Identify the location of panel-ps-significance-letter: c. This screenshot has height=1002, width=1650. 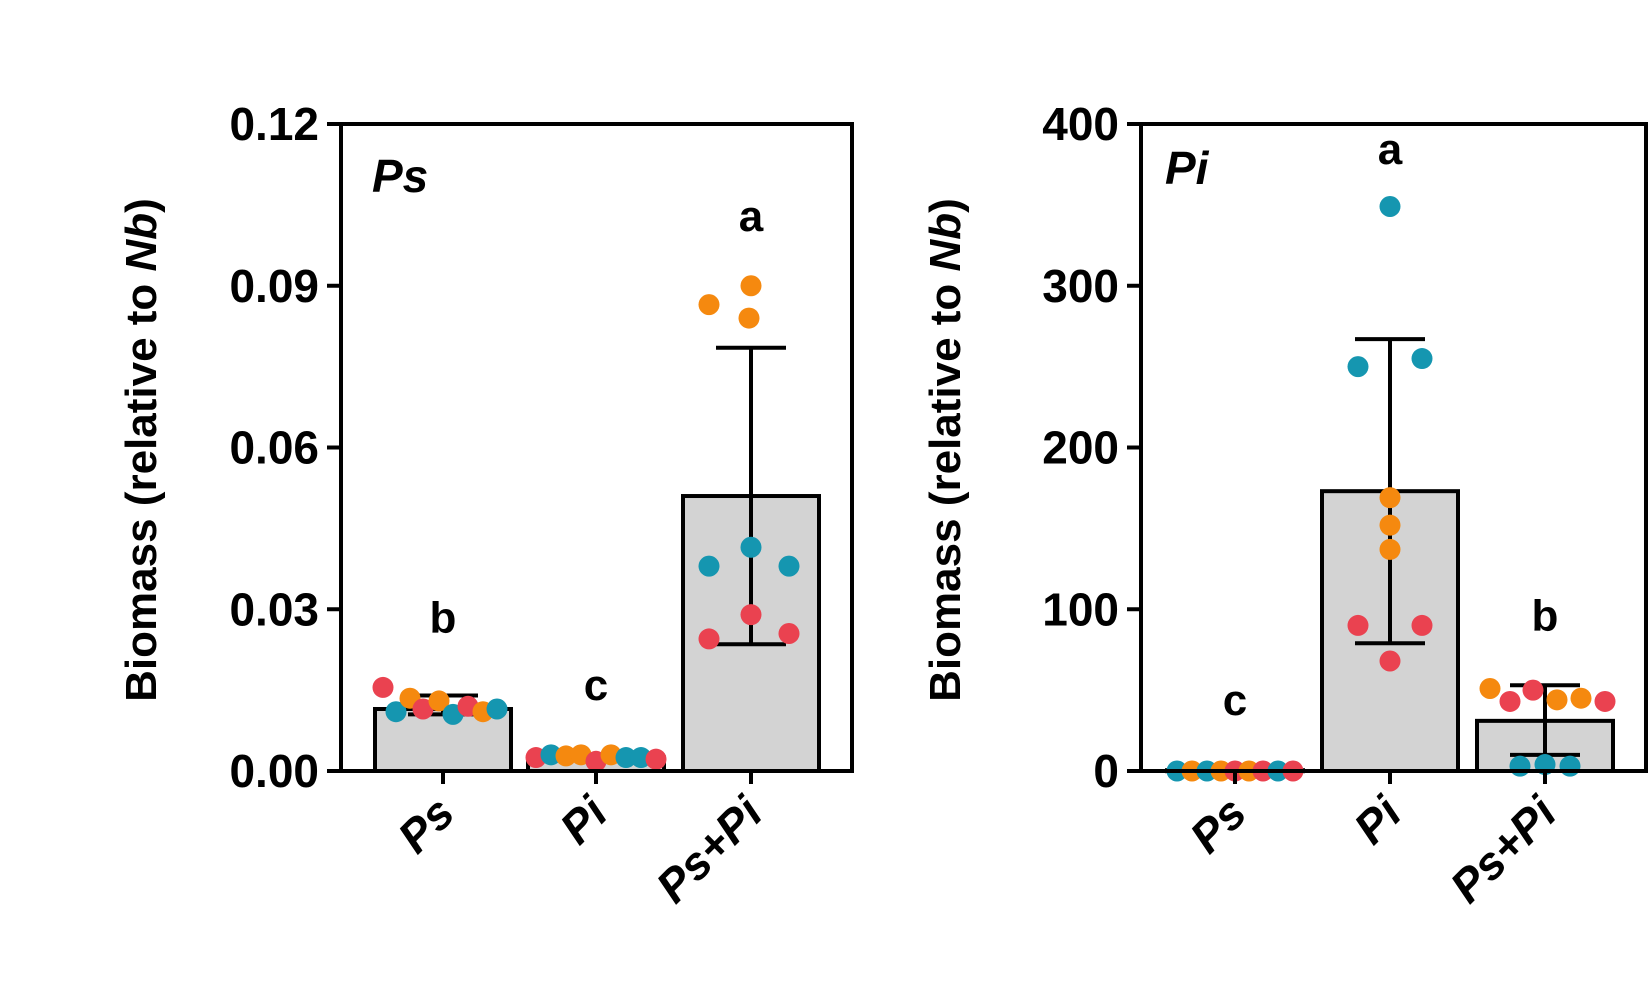
(596, 685).